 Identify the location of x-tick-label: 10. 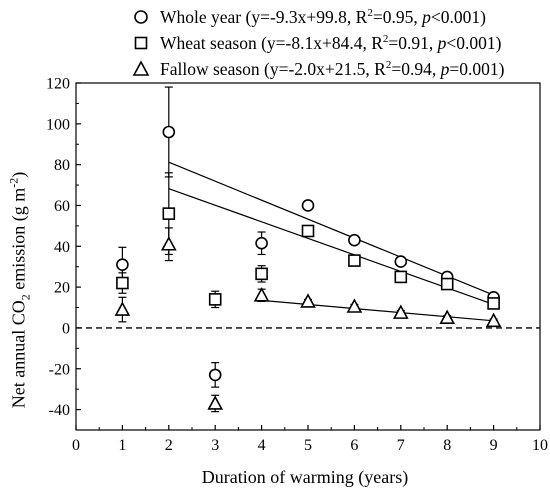
(540, 445).